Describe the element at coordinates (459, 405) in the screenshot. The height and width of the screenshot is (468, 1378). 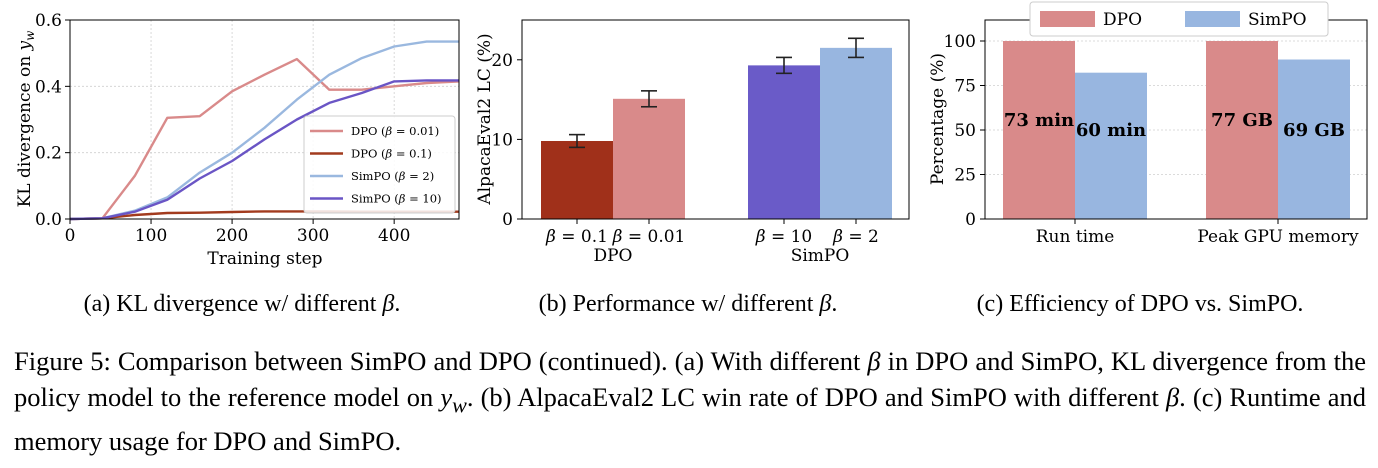
I see `caption-yw-subscript: w` at that location.